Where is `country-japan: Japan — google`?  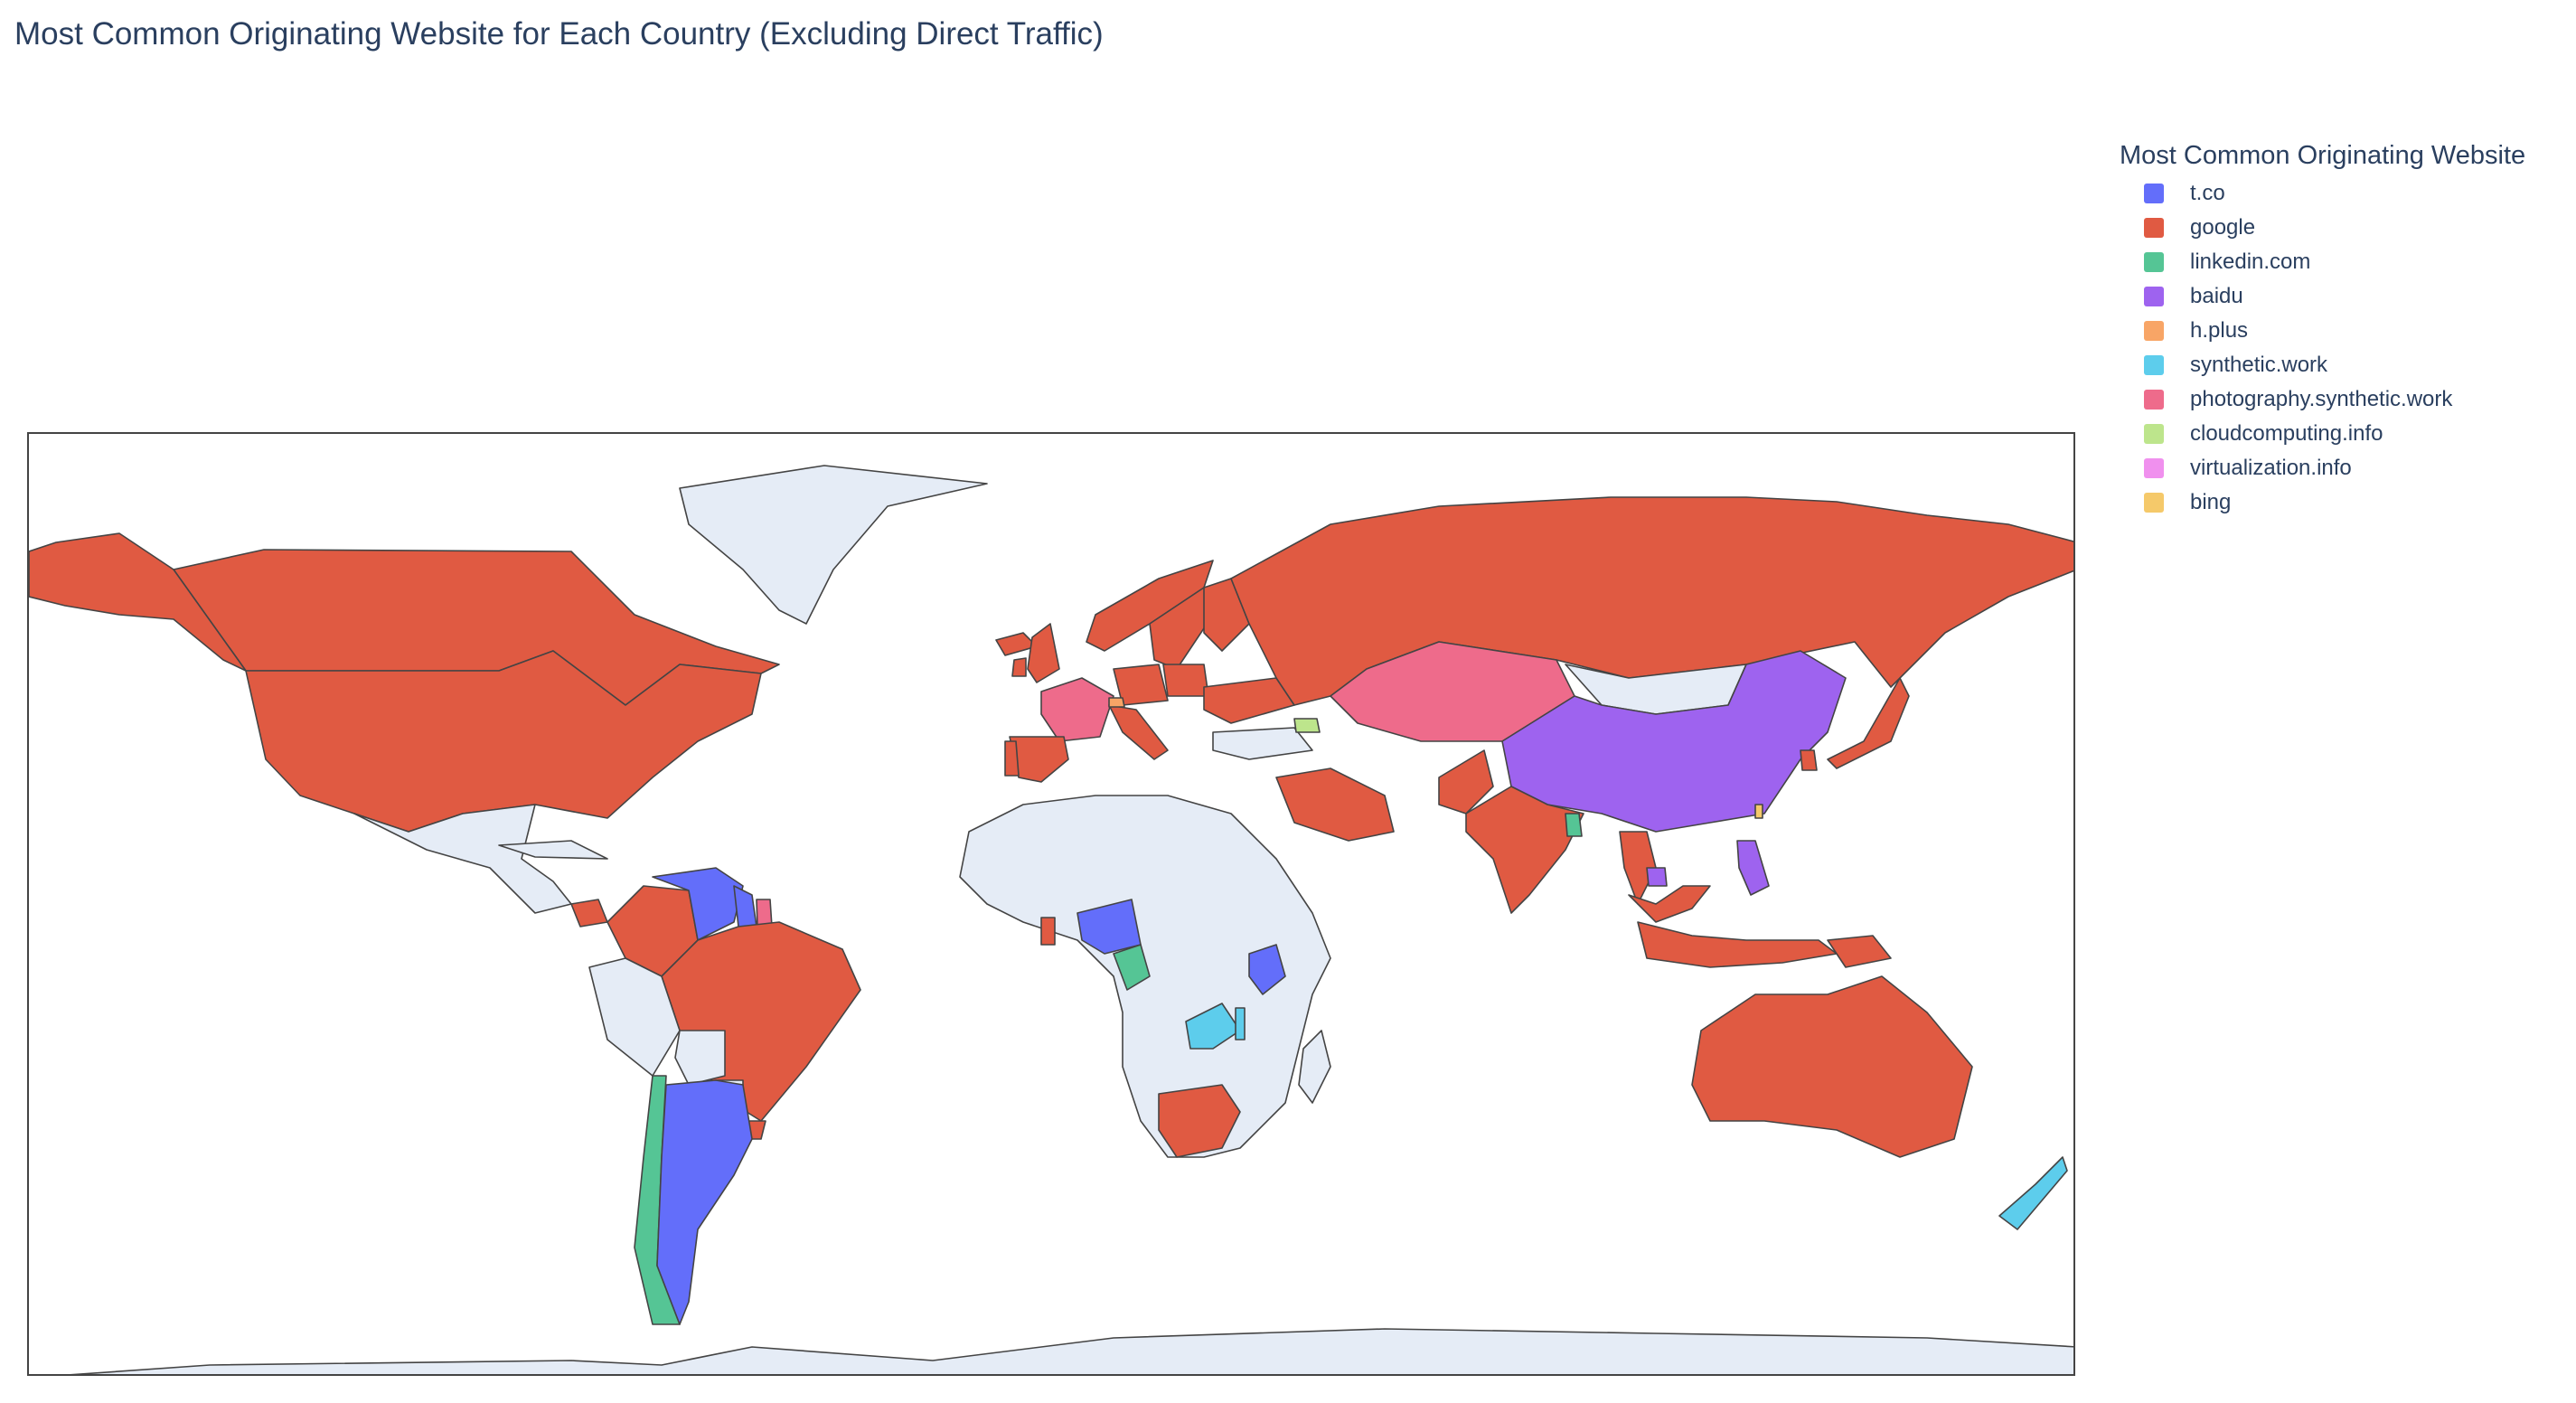 country-japan: Japan — google is located at coordinates (1868, 723).